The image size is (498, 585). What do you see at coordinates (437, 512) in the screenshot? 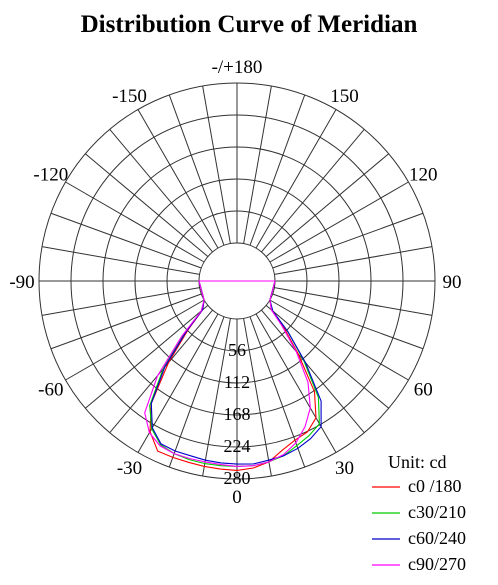
I see `legend-entry-label: c30/210` at bounding box center [437, 512].